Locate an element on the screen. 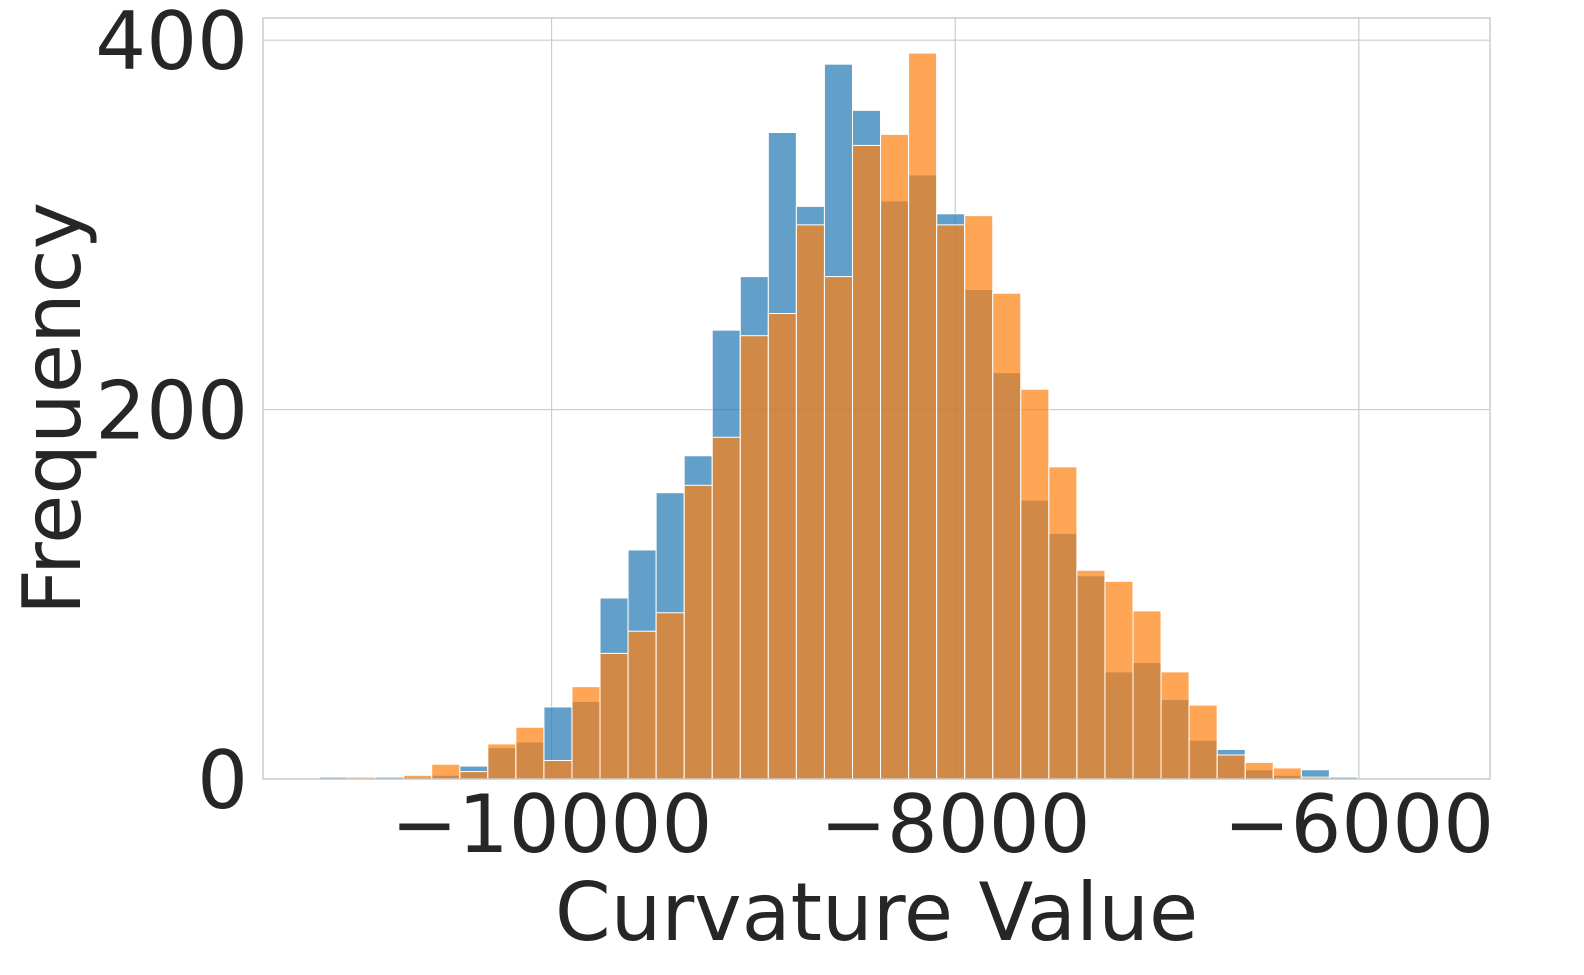 The width and height of the screenshot is (1584, 975). y-tick-labels: 0 200 400 is located at coordinates (171, 413).